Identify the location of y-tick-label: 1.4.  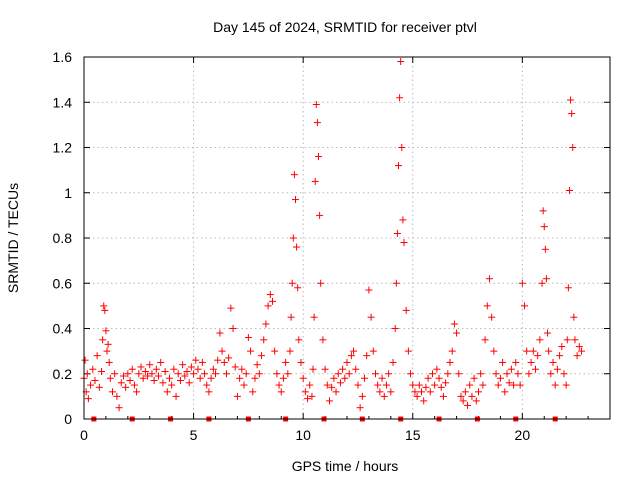
(63, 102).